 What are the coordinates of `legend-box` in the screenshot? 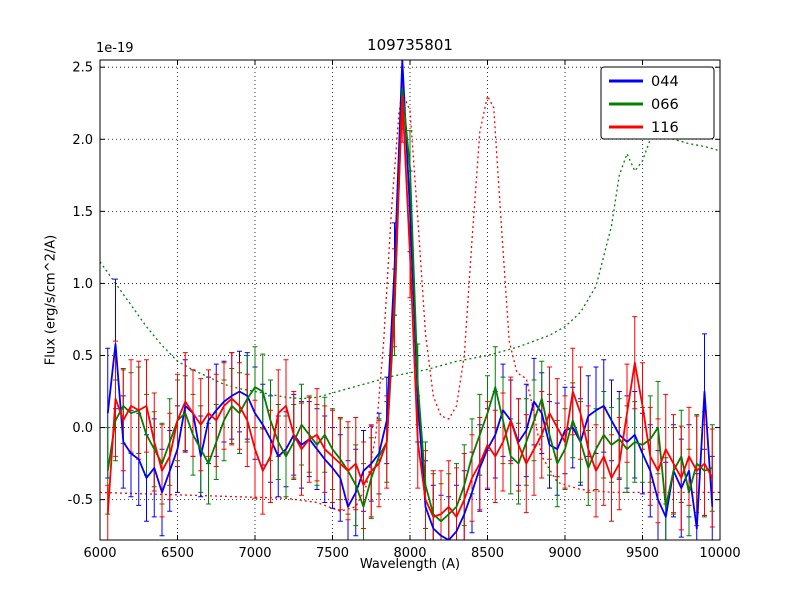 It's located at (657, 103).